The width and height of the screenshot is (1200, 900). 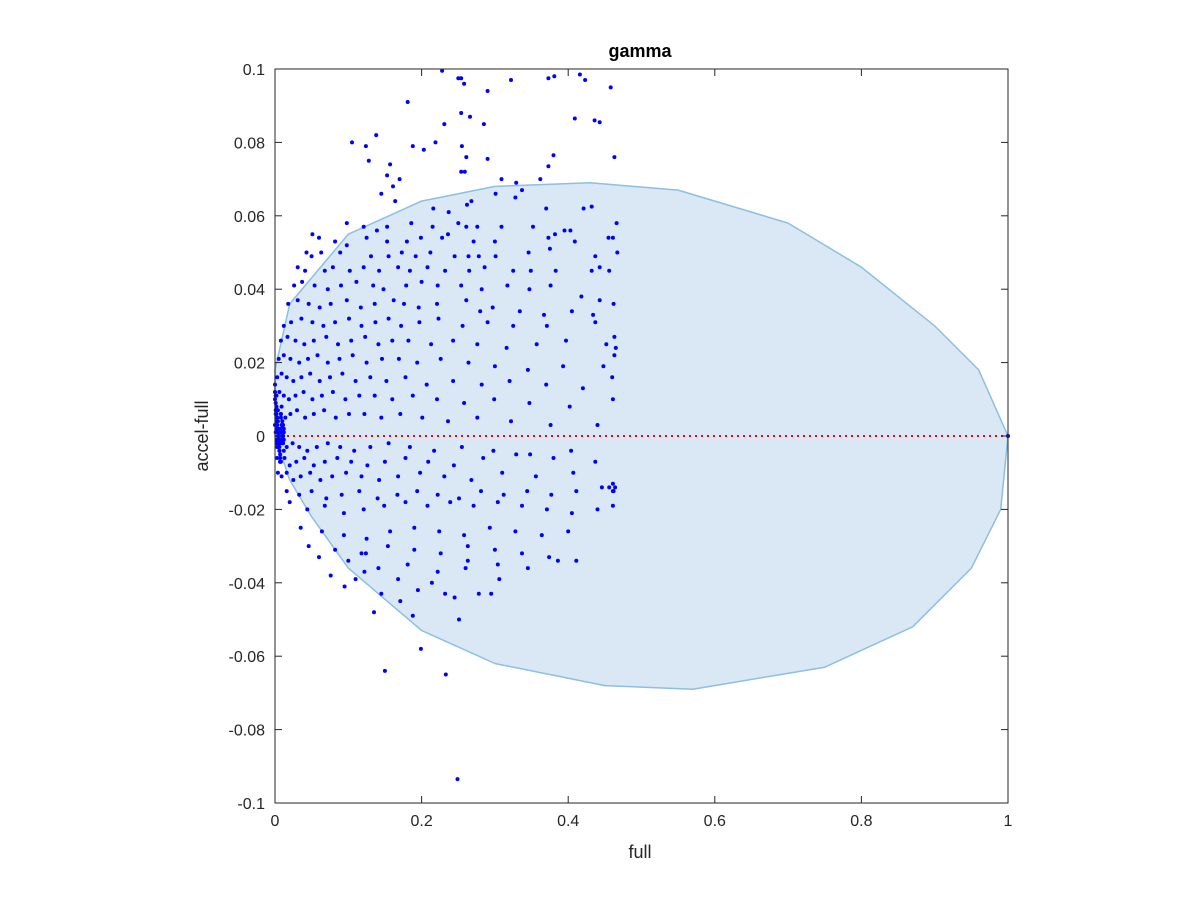 What do you see at coordinates (249, 290) in the screenshot?
I see `y-tick-label: 0.04` at bounding box center [249, 290].